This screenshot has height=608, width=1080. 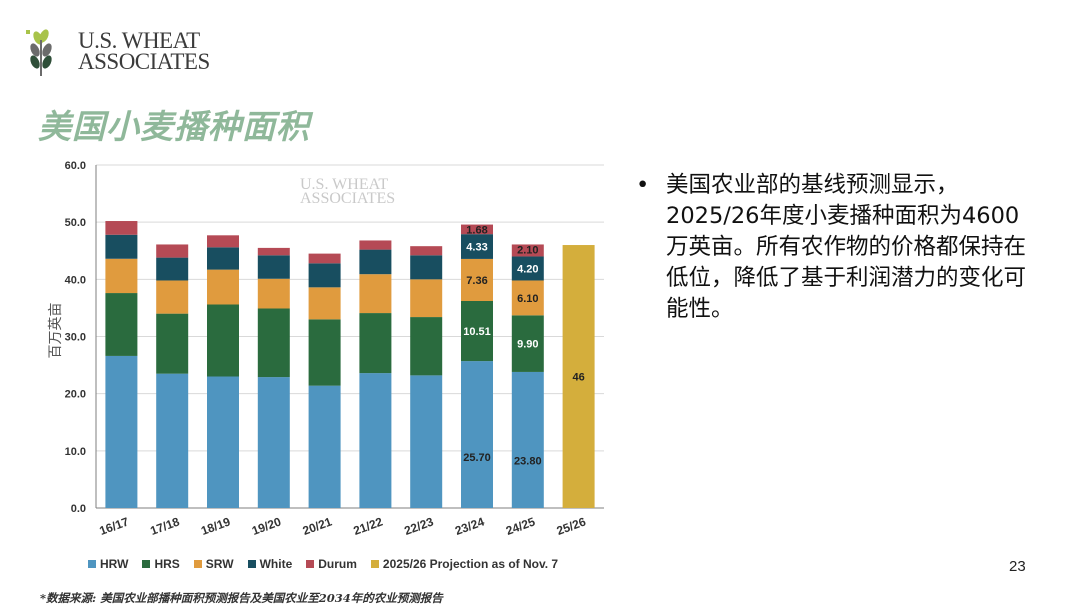 I want to click on y-tick-label: 20.0, so click(x=75, y=395).